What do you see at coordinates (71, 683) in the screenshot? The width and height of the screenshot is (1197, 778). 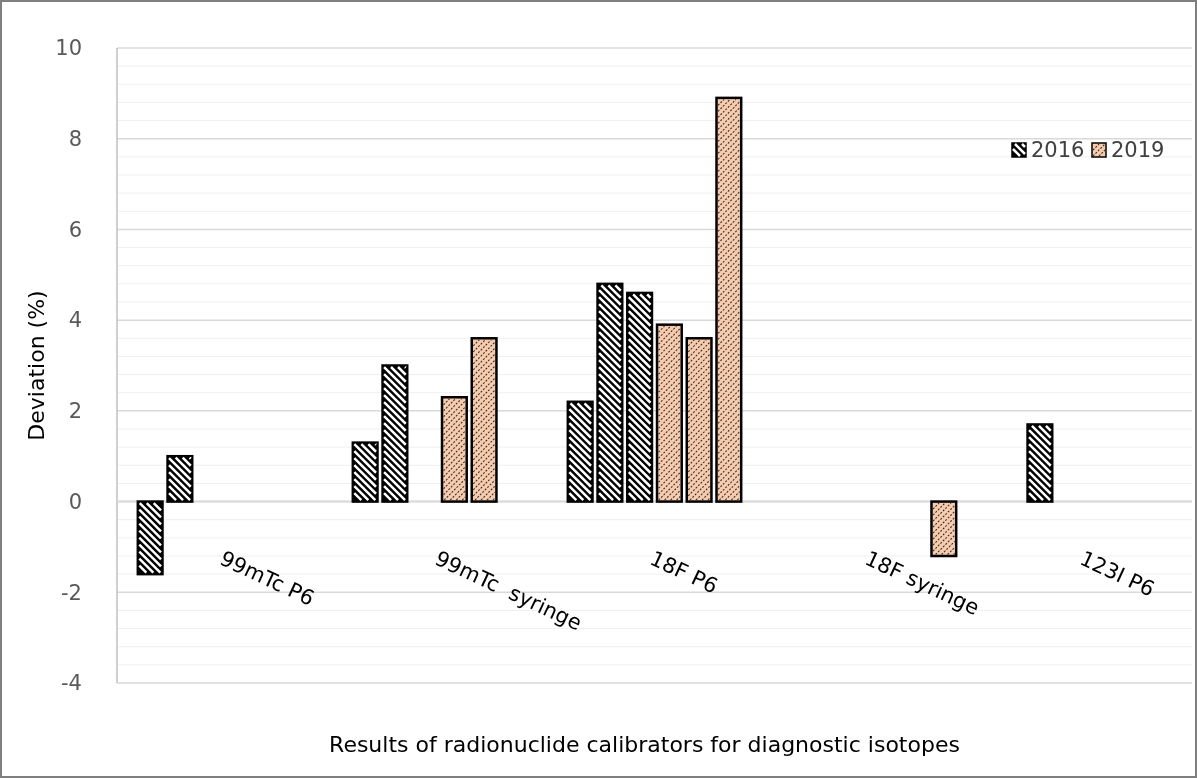 I see `y-tick-label: -4` at bounding box center [71, 683].